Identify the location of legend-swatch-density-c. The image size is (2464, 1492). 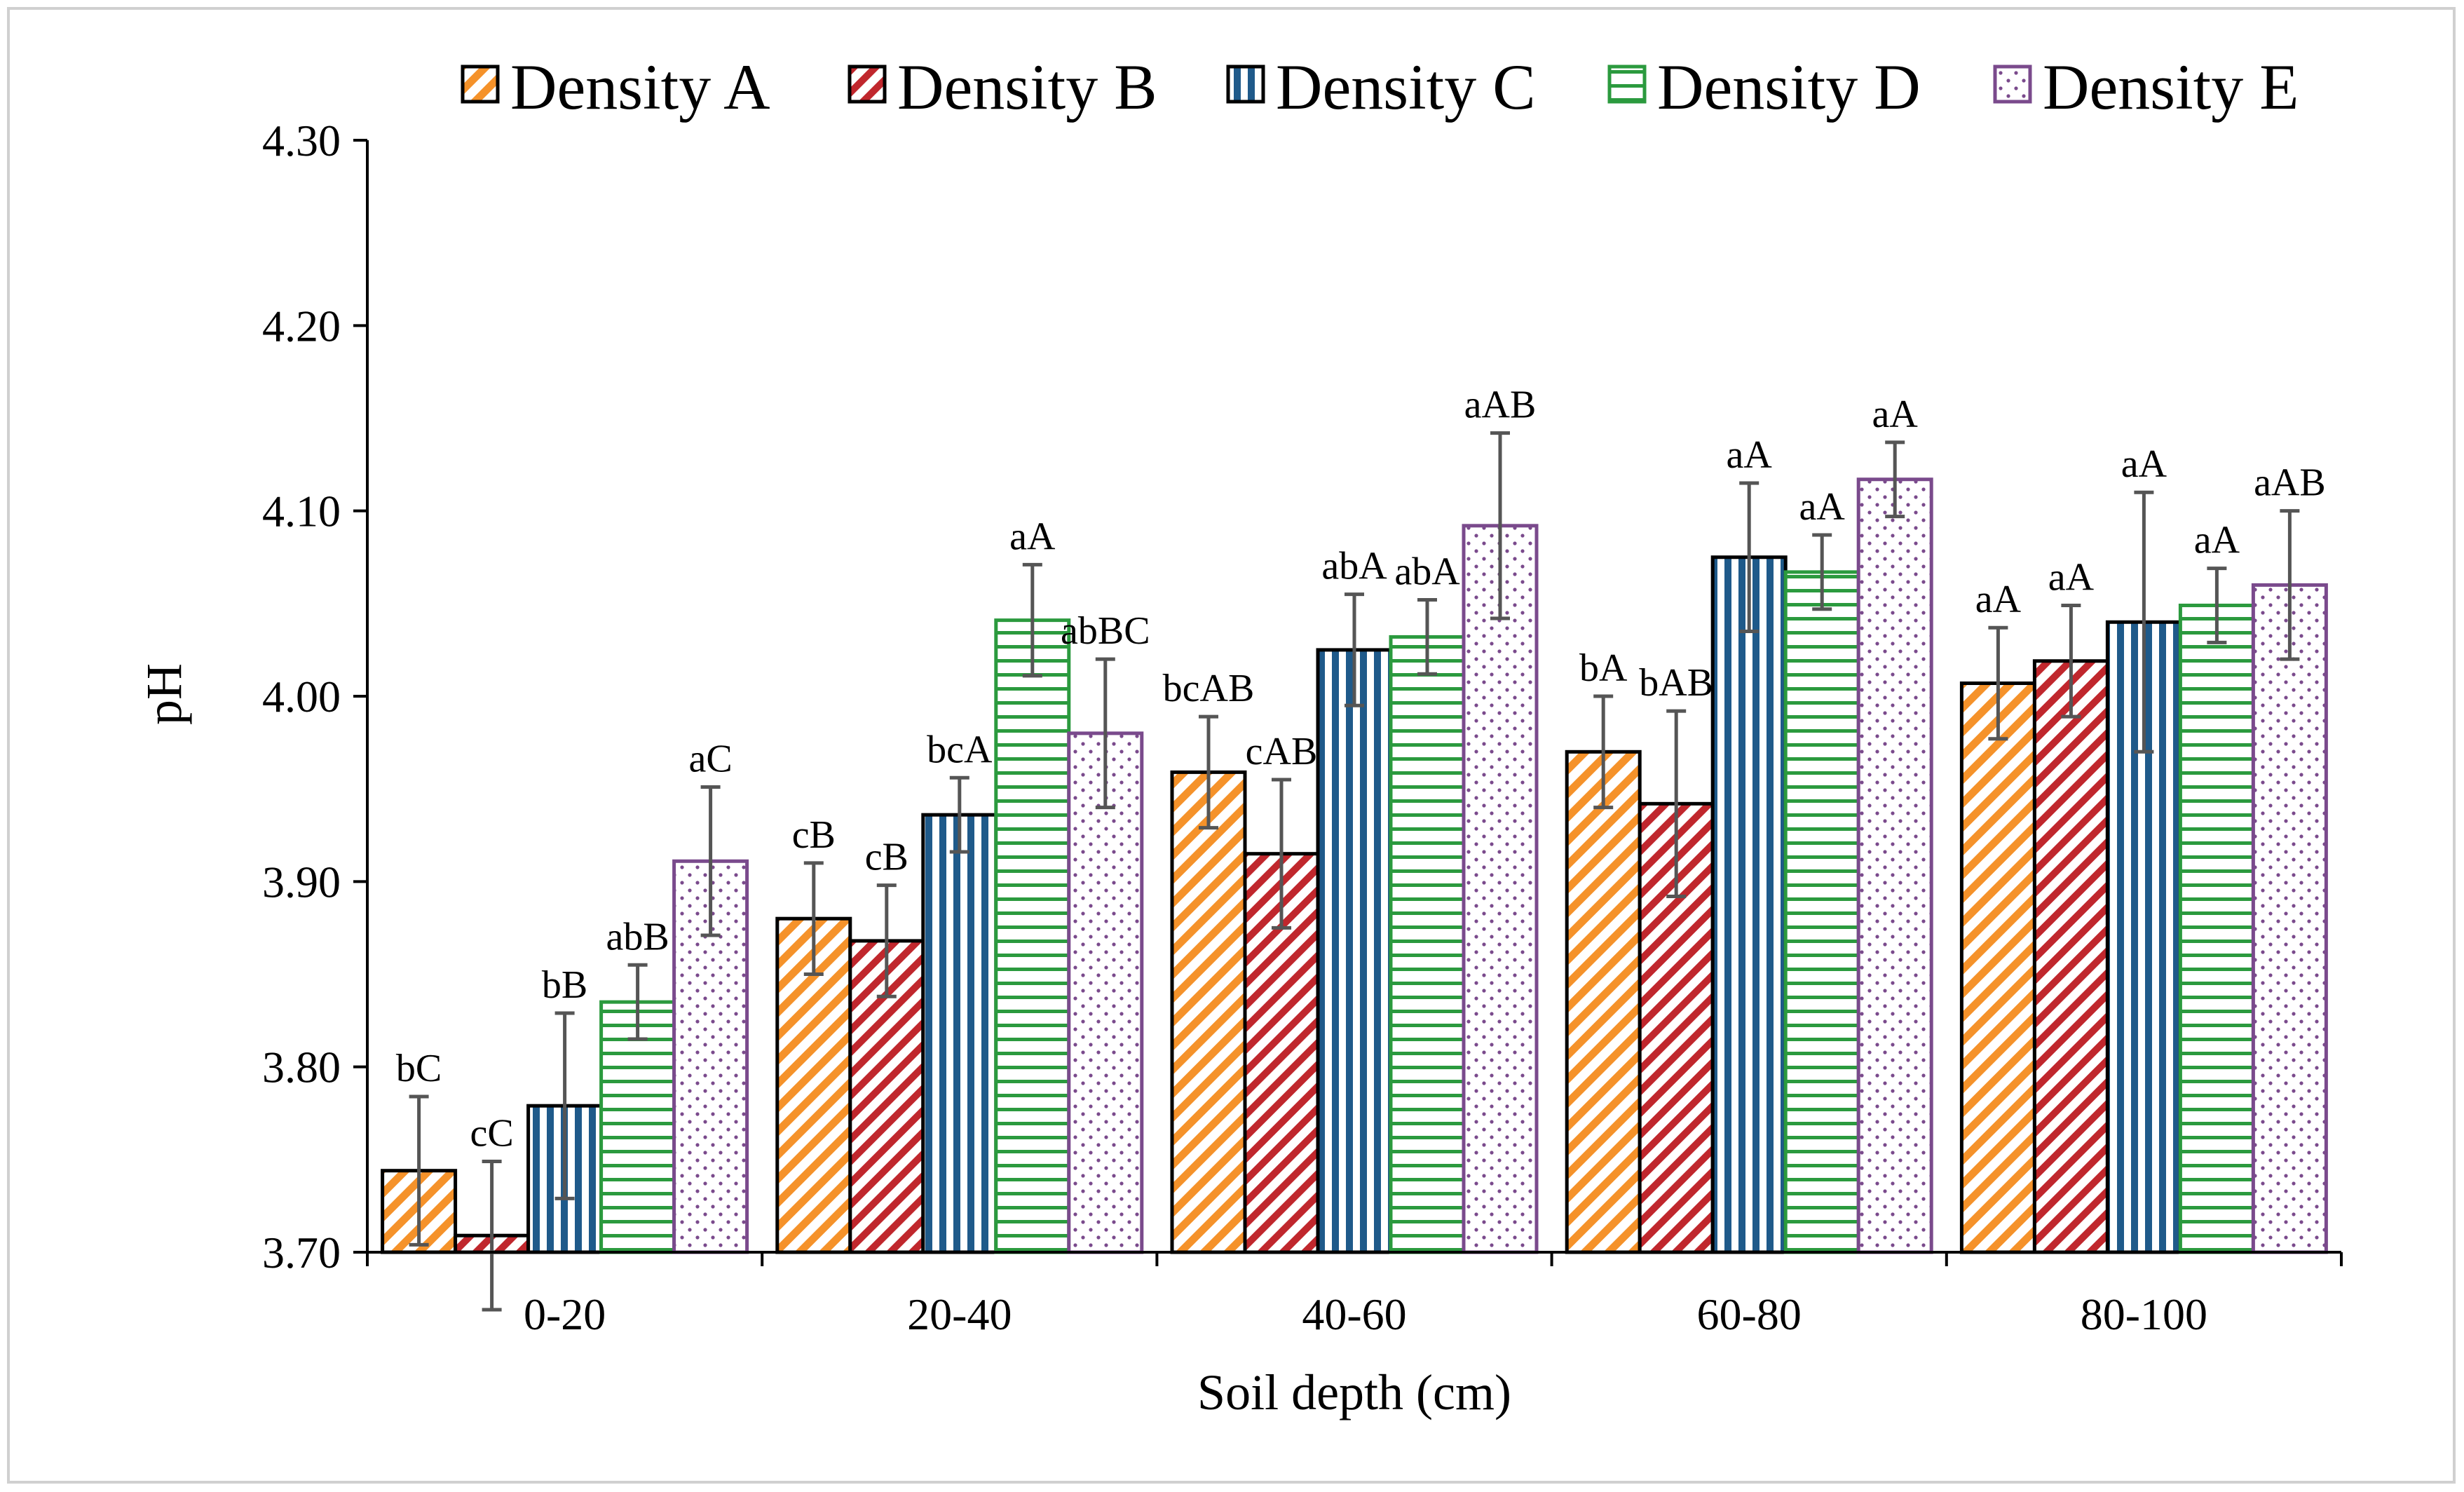
(1245, 84).